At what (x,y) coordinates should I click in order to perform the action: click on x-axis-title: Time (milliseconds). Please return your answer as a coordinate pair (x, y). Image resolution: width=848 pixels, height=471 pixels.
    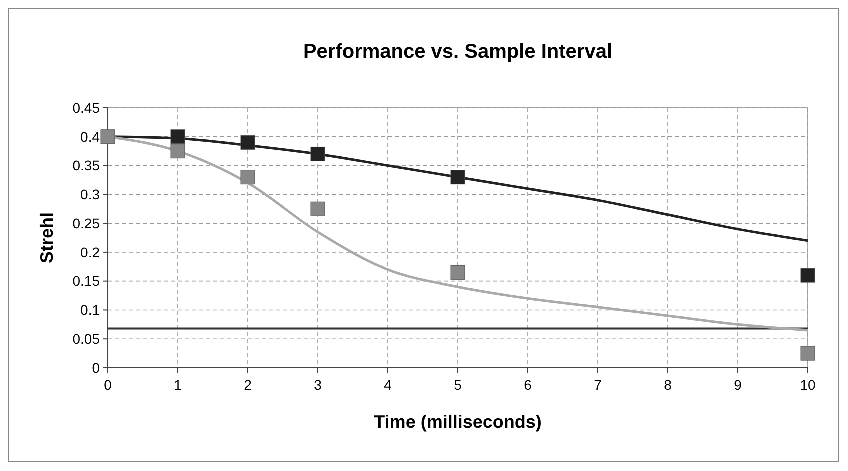
    Looking at the image, I should click on (458, 422).